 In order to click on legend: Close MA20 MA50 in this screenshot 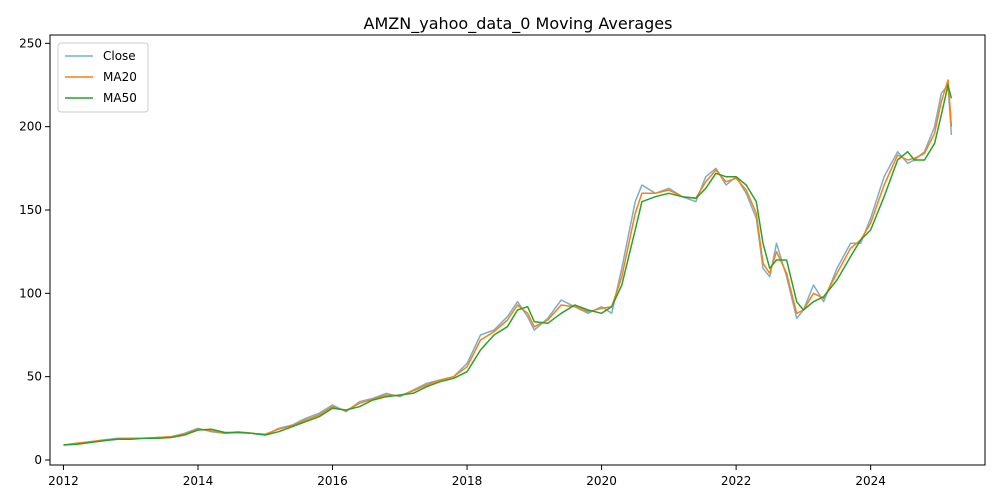, I will do `click(103, 77)`.